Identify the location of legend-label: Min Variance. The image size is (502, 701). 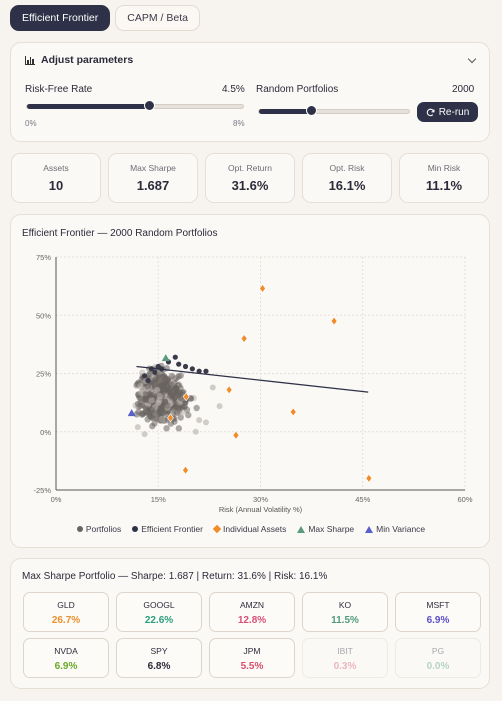
(401, 529).